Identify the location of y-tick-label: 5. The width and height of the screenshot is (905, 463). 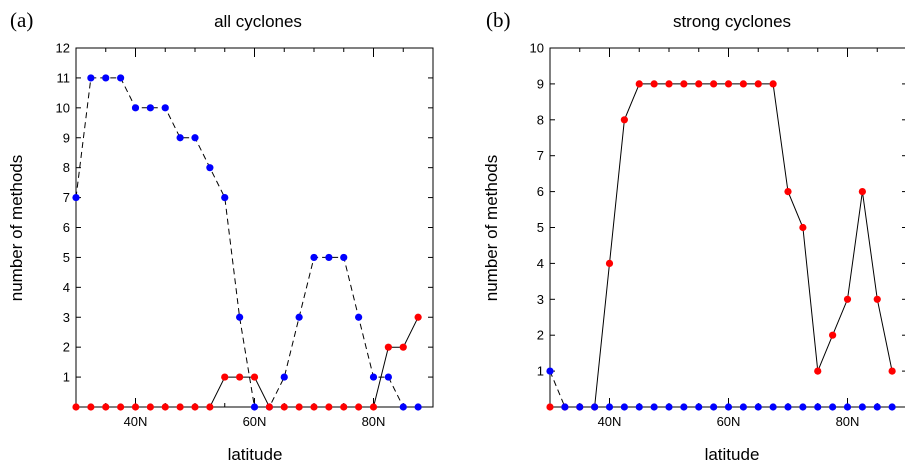
(540, 227).